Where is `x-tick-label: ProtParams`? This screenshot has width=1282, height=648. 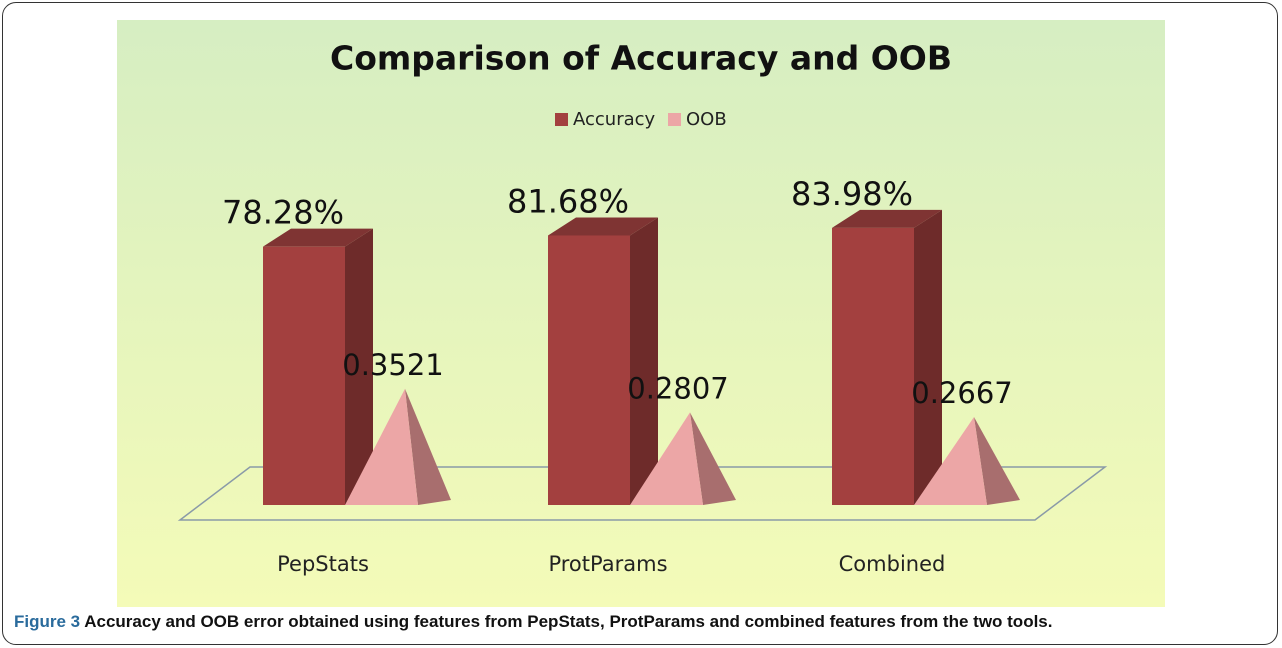
x-tick-label: ProtParams is located at coordinates (607, 564).